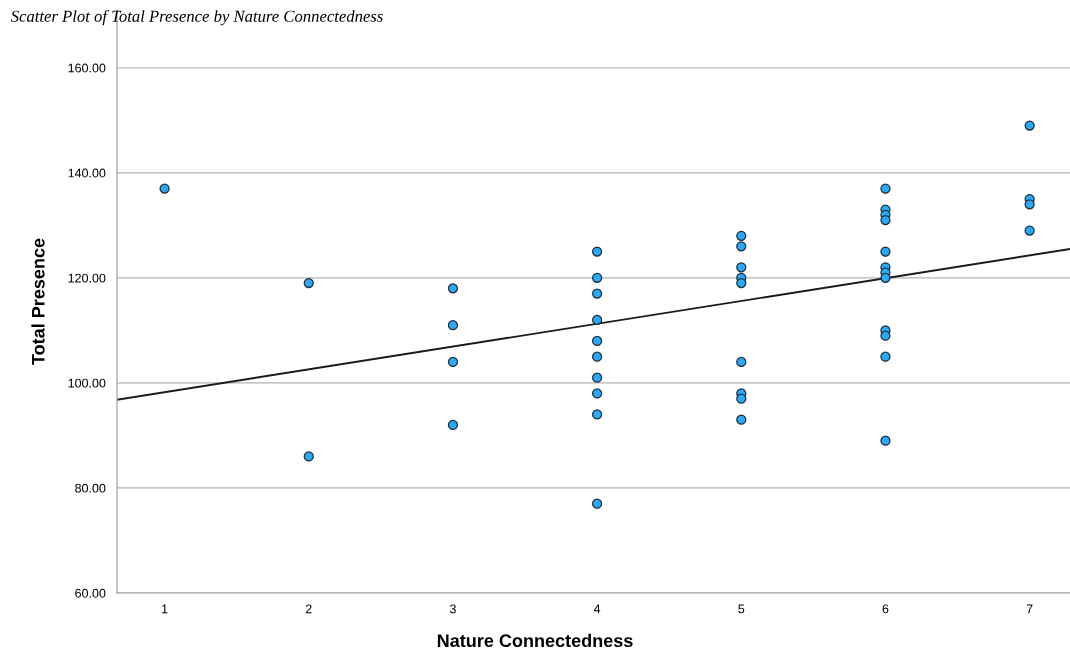 This screenshot has height=664, width=1070. What do you see at coordinates (535, 640) in the screenshot?
I see `x-axis-title: Nature Connectedness` at bounding box center [535, 640].